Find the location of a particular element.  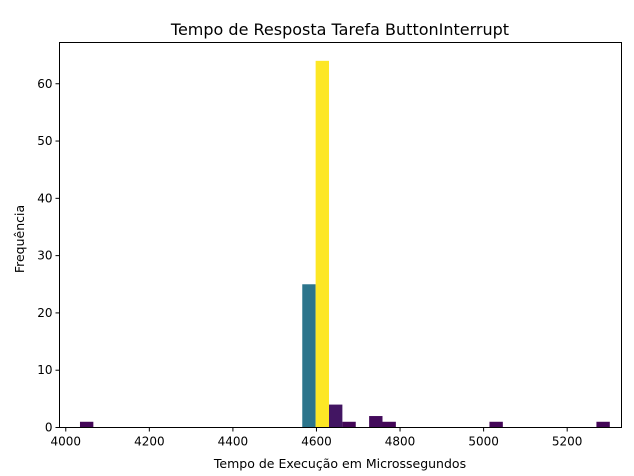

x-tick-label: 5200 is located at coordinates (567, 442).